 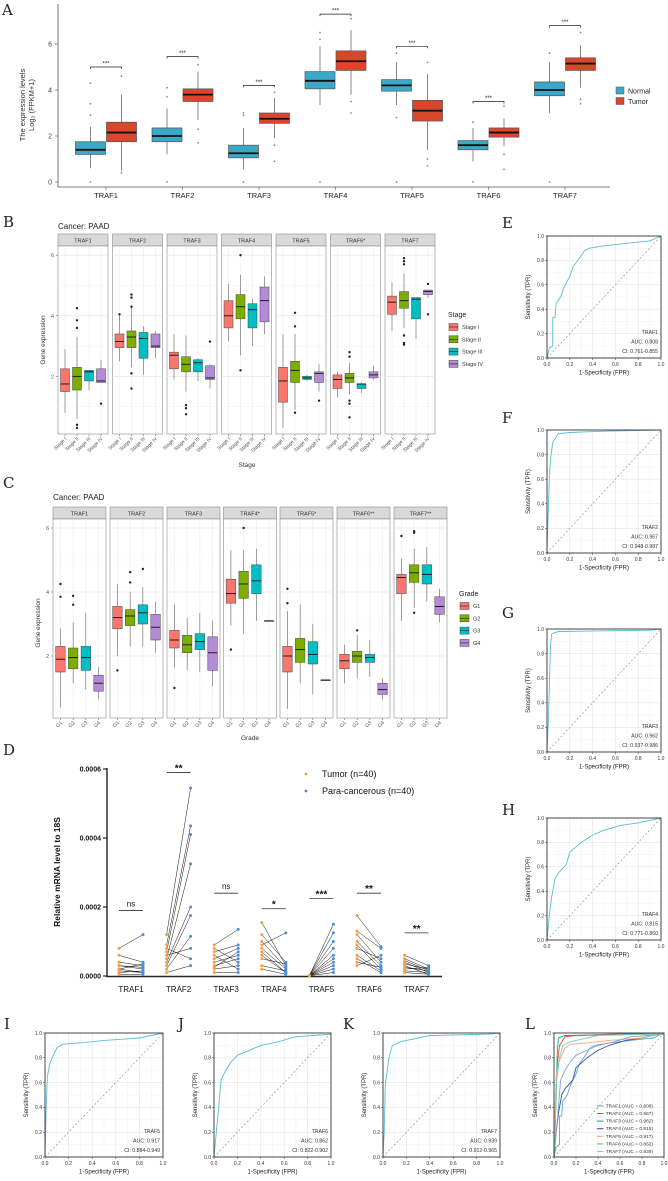 What do you see at coordinates (31, 105) in the screenshot?
I see `y-axis-title: Log₂ (FPKM+1)` at bounding box center [31, 105].